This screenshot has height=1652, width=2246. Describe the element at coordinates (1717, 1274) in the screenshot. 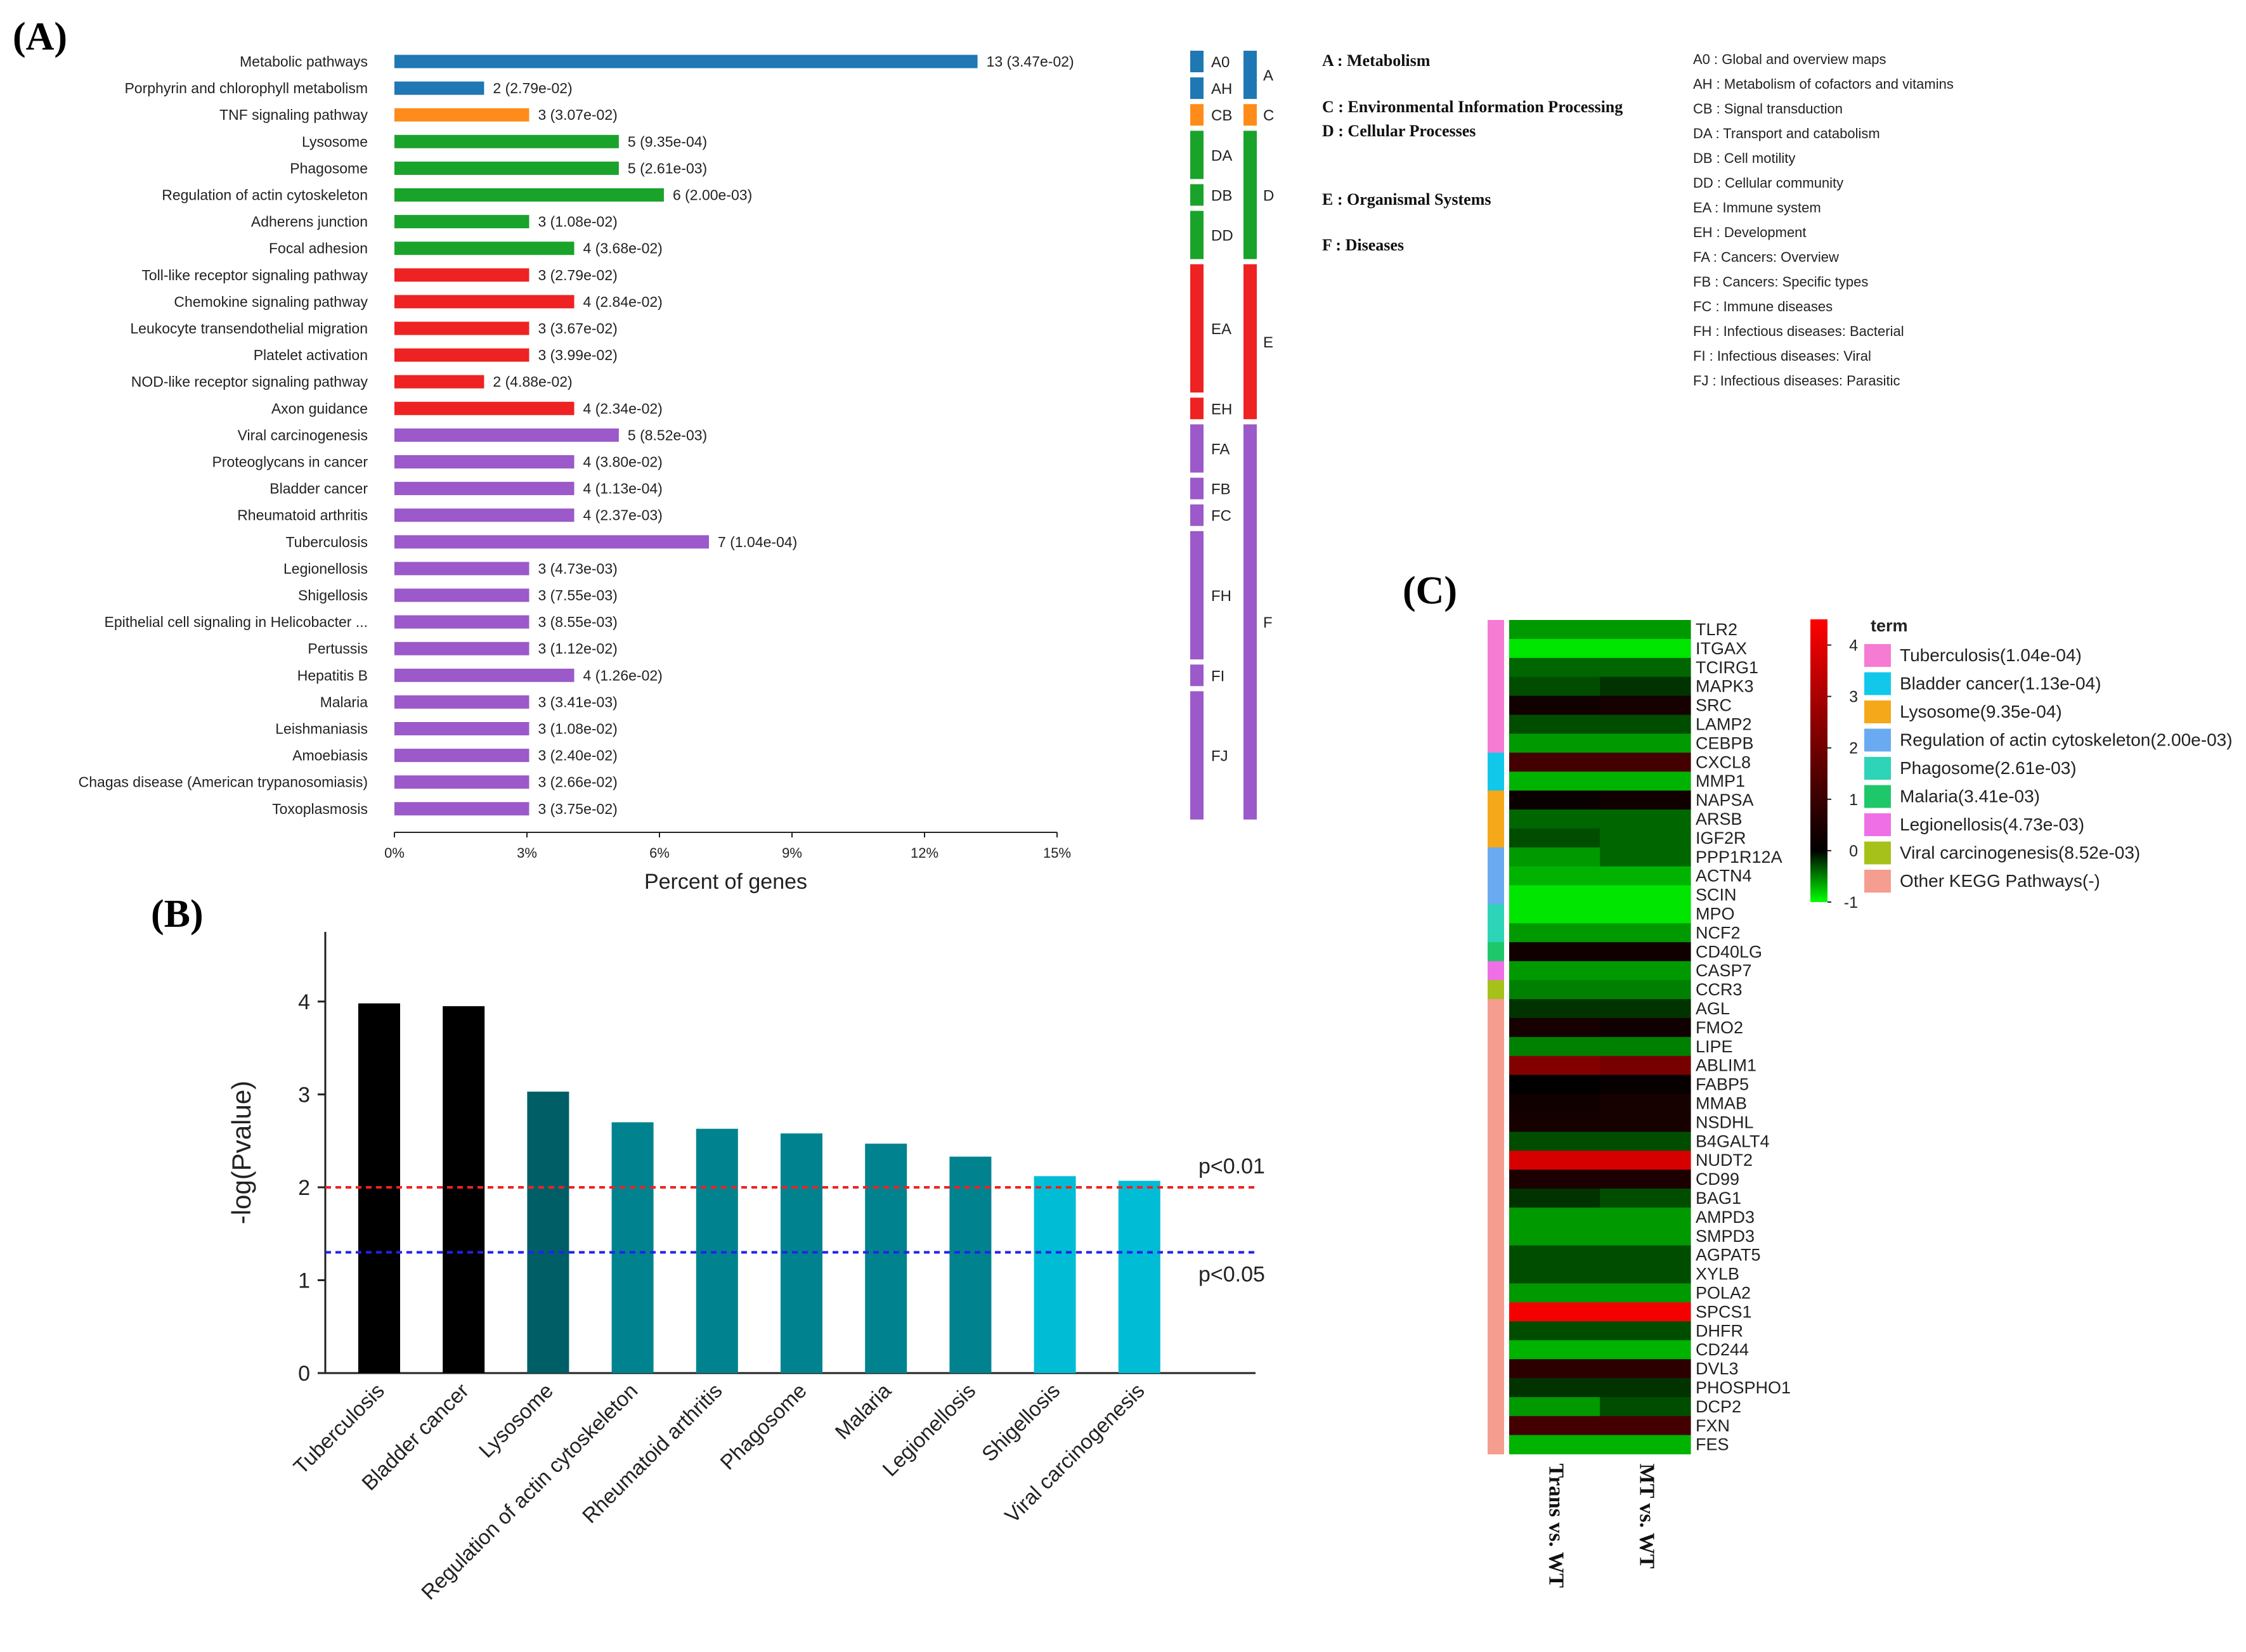

I see `gene-label: XYLB` at that location.